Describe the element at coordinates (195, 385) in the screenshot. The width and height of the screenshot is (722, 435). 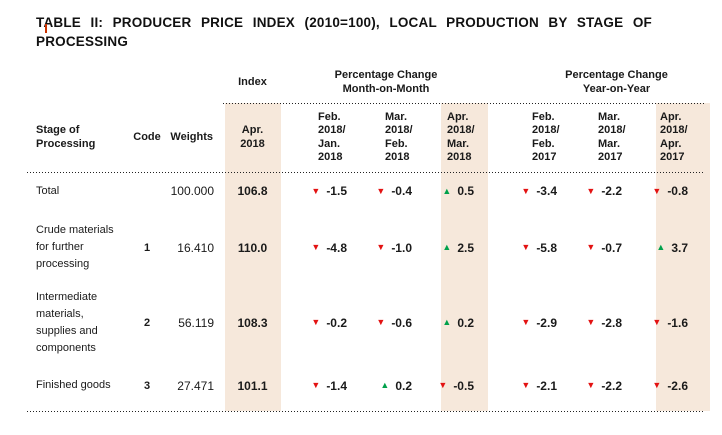
I see `weights-value: 27.471` at that location.